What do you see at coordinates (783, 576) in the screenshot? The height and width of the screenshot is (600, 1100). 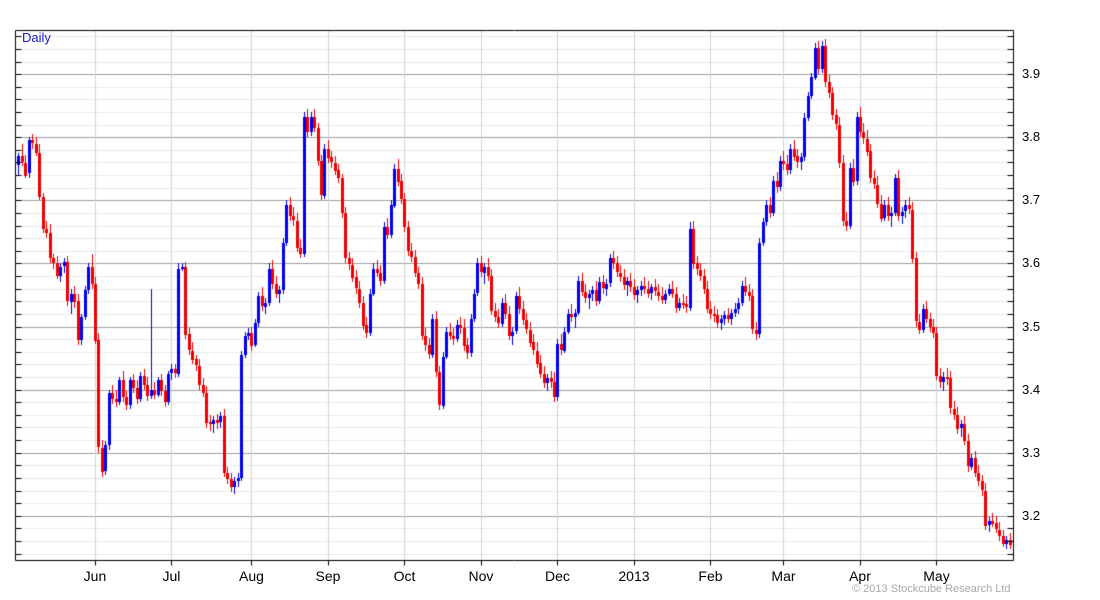 I see `x-axis-tick-label: Mar` at bounding box center [783, 576].